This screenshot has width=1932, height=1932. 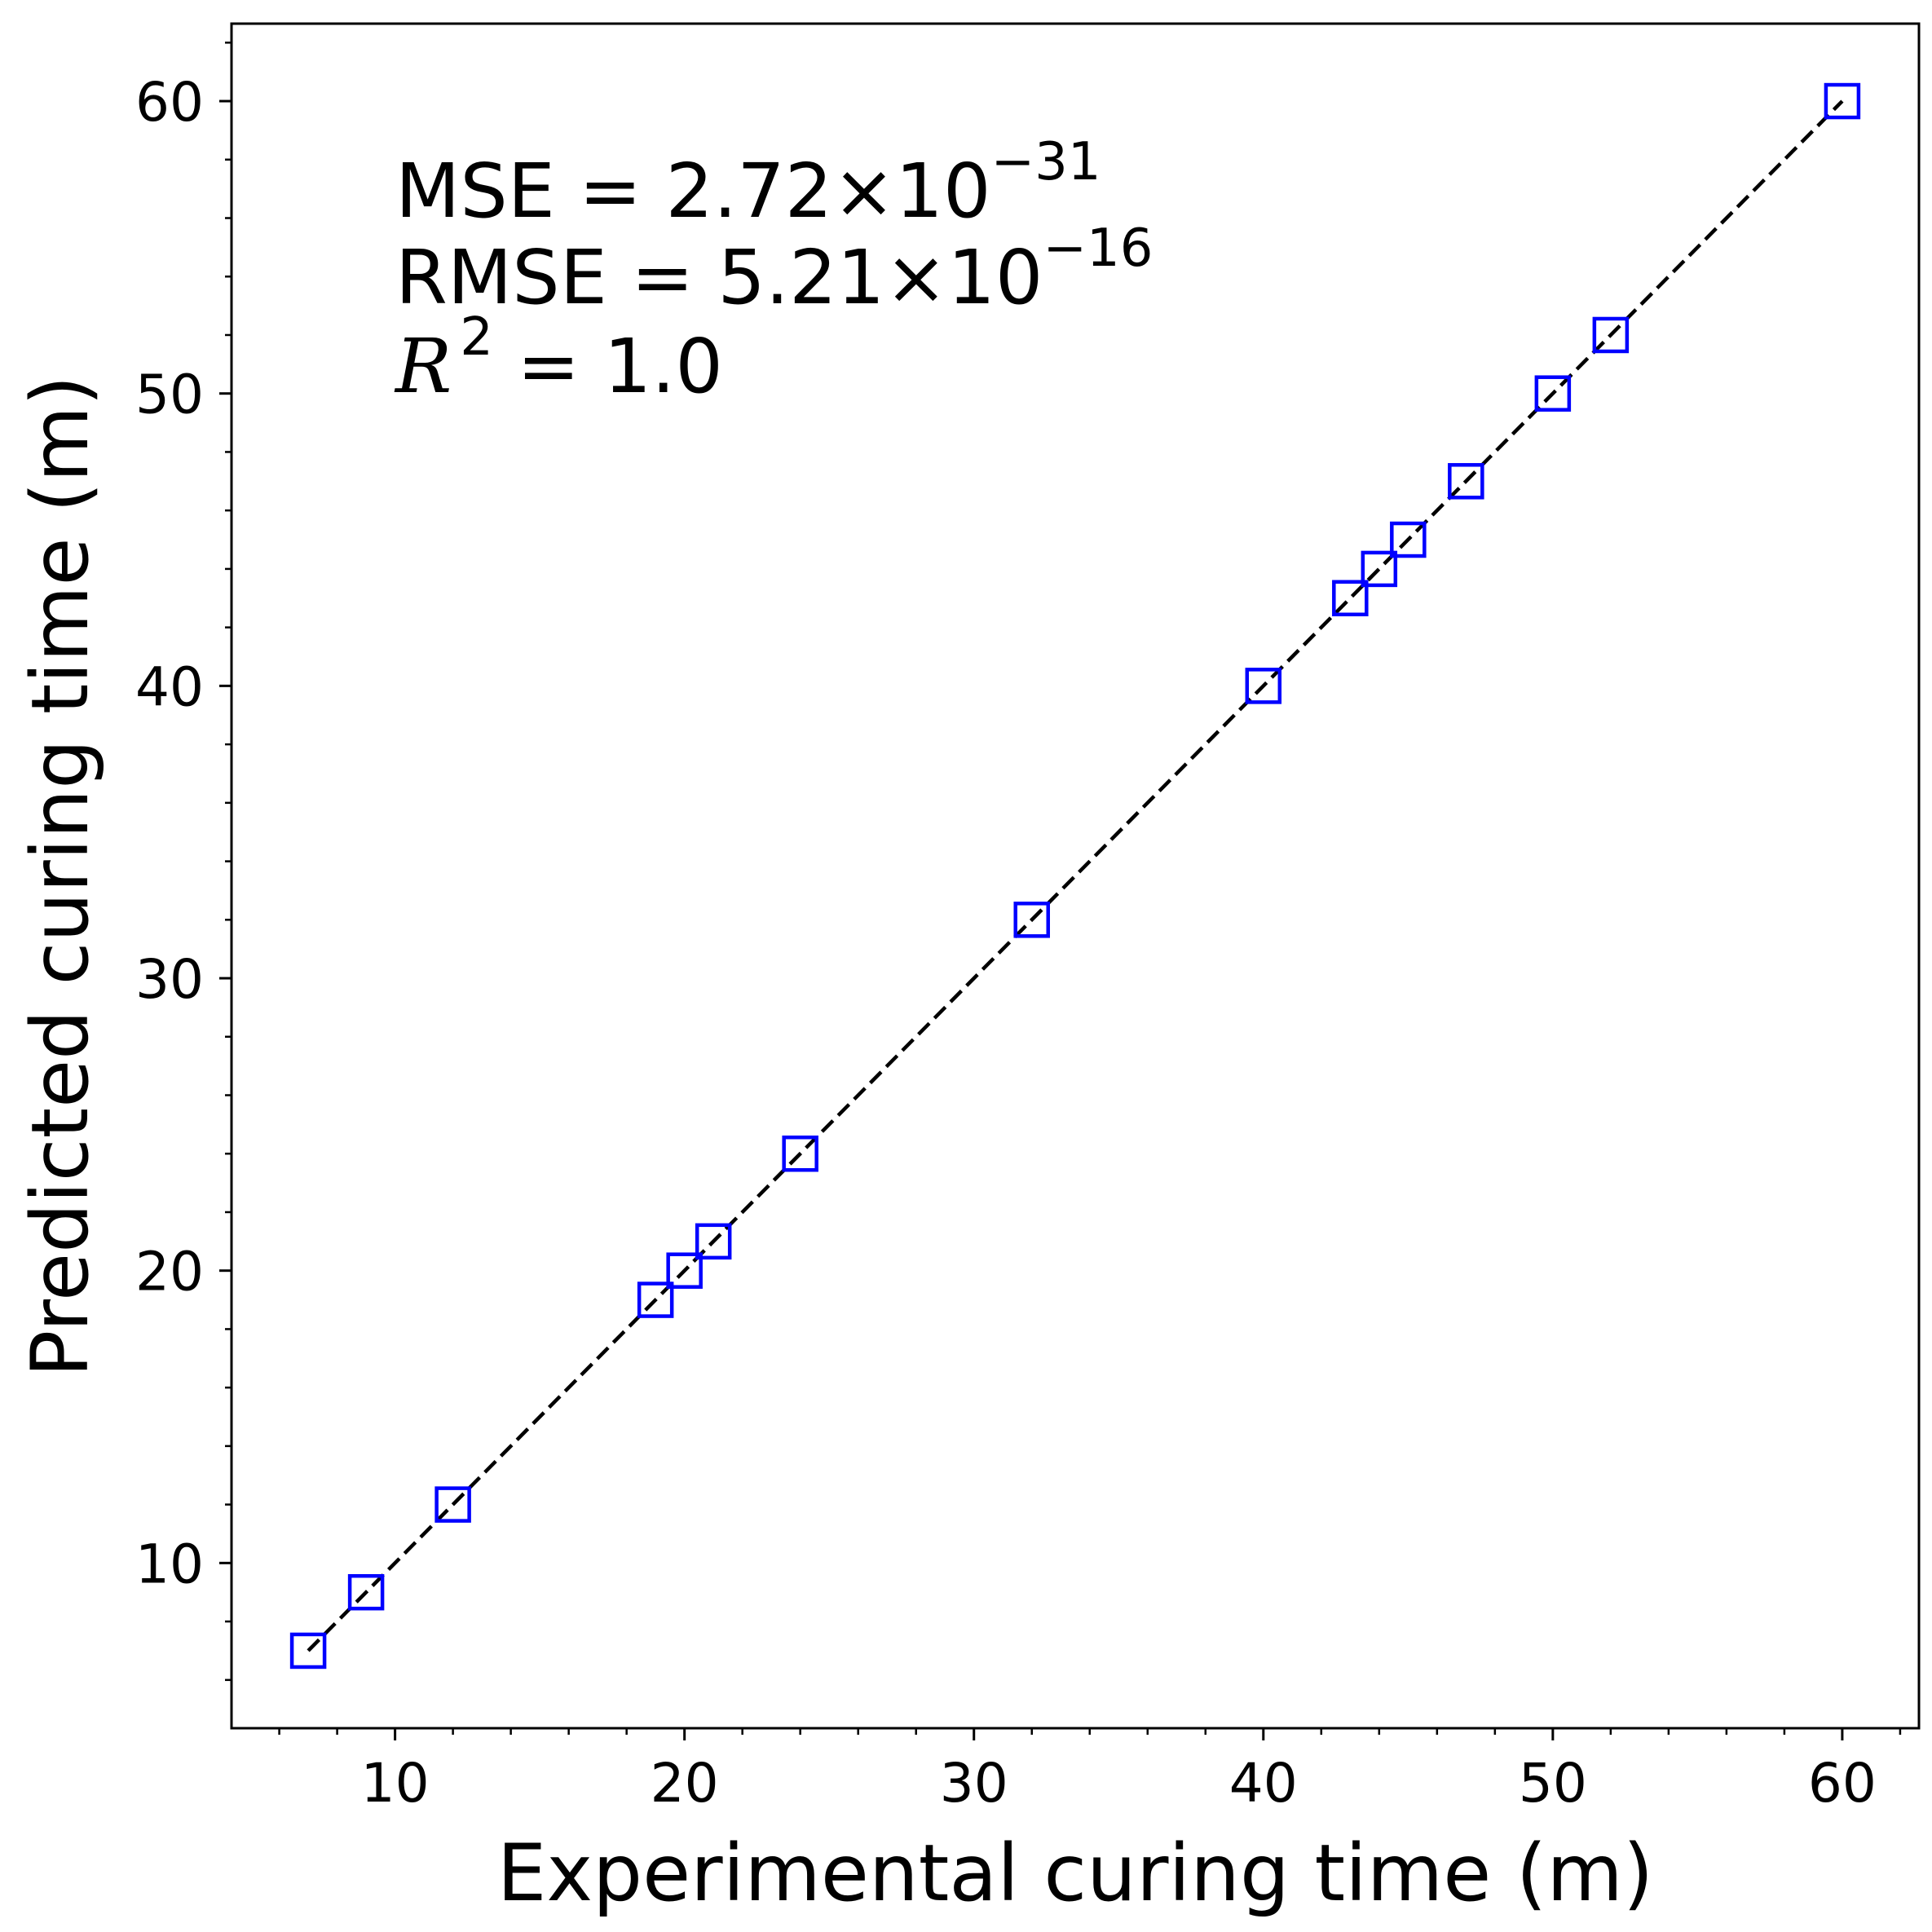 What do you see at coordinates (608, 366) in the screenshot?
I see `r2-value: = 1.0` at bounding box center [608, 366].